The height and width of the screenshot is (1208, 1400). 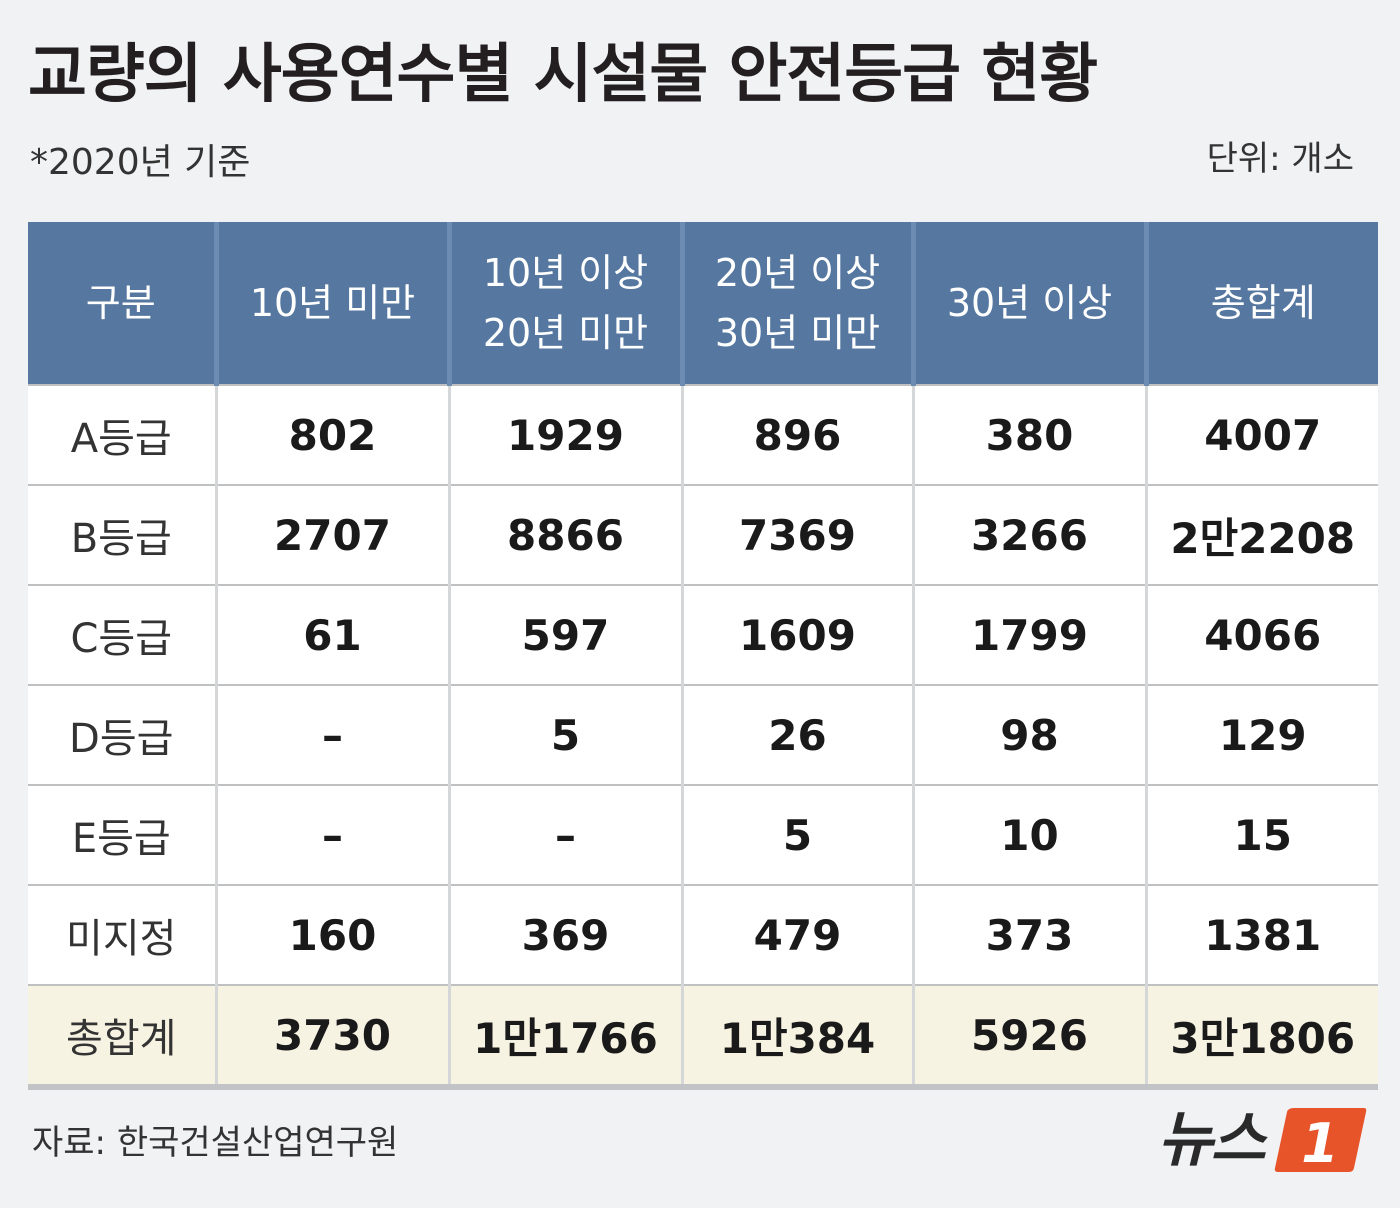 I want to click on news1-logo: 뉴스 1, so click(x=1263, y=1140).